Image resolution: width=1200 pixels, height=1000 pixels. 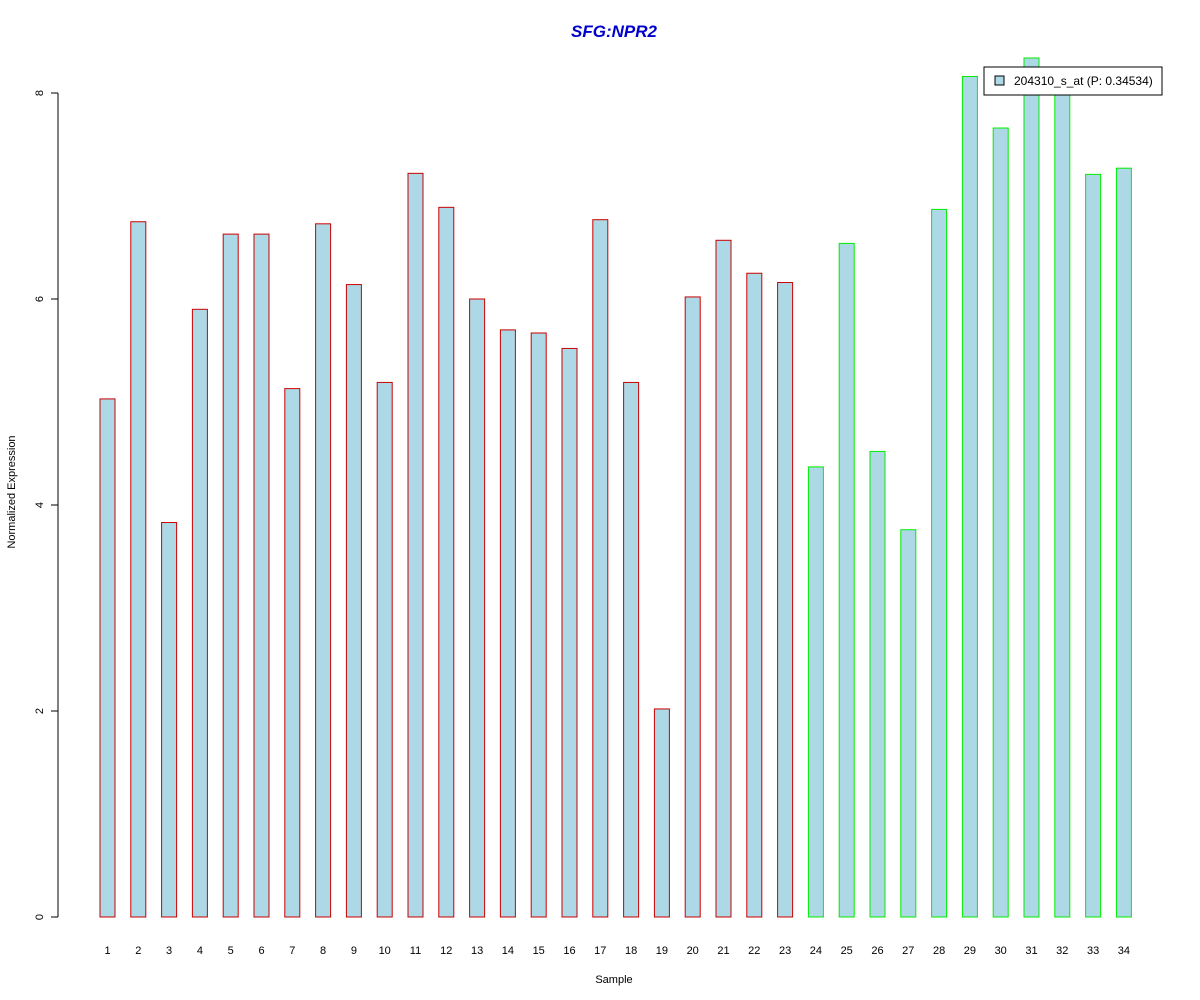 I want to click on legend-box, so click(x=1073, y=81).